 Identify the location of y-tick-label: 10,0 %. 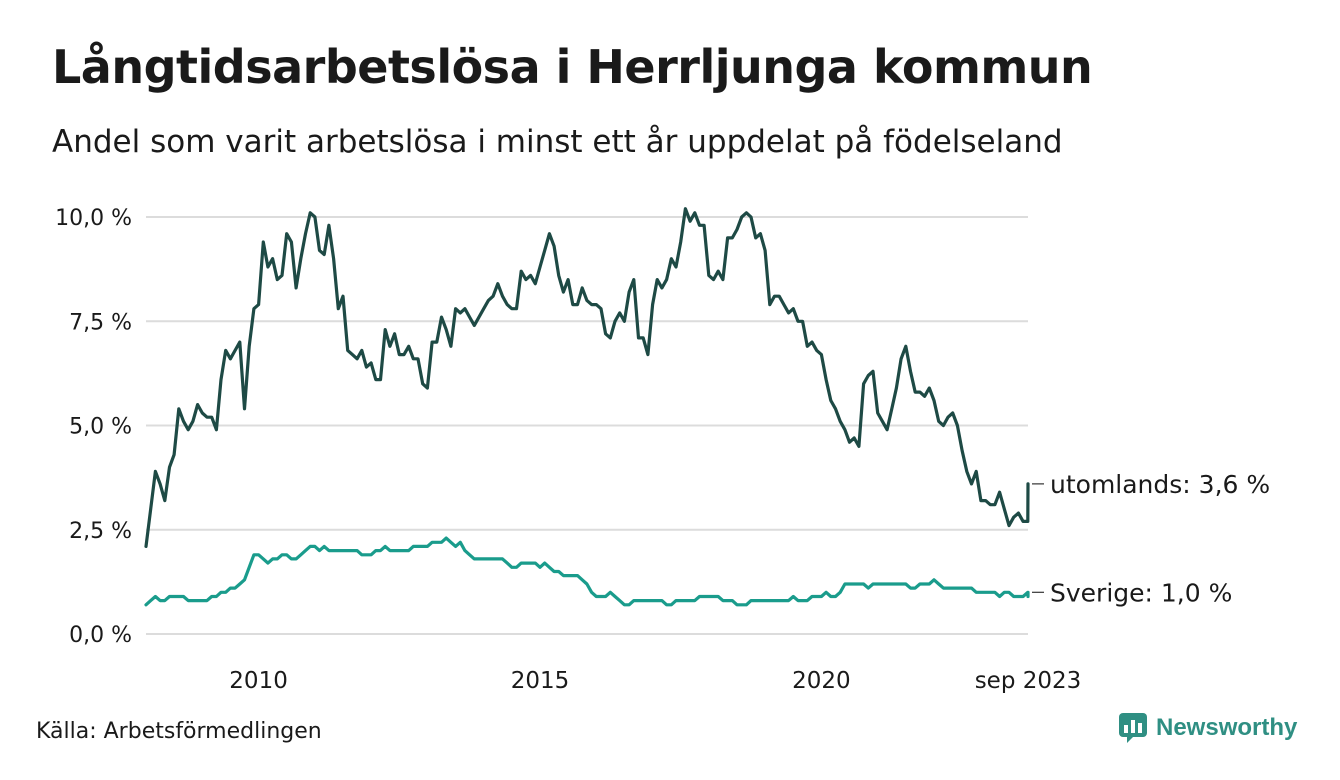
(93, 218).